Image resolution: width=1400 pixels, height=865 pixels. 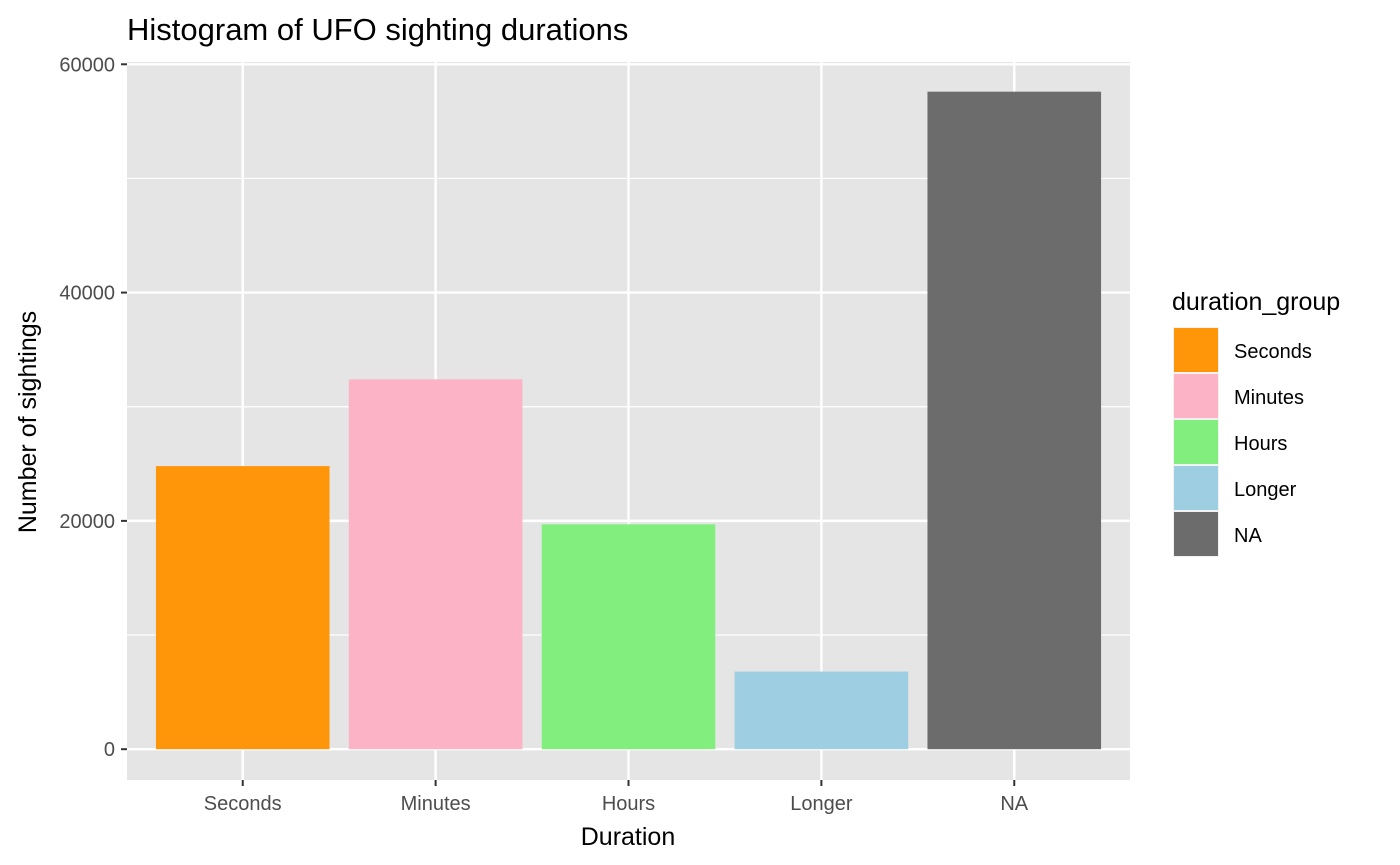 I want to click on y-tick-label: 20000, so click(x=87, y=522).